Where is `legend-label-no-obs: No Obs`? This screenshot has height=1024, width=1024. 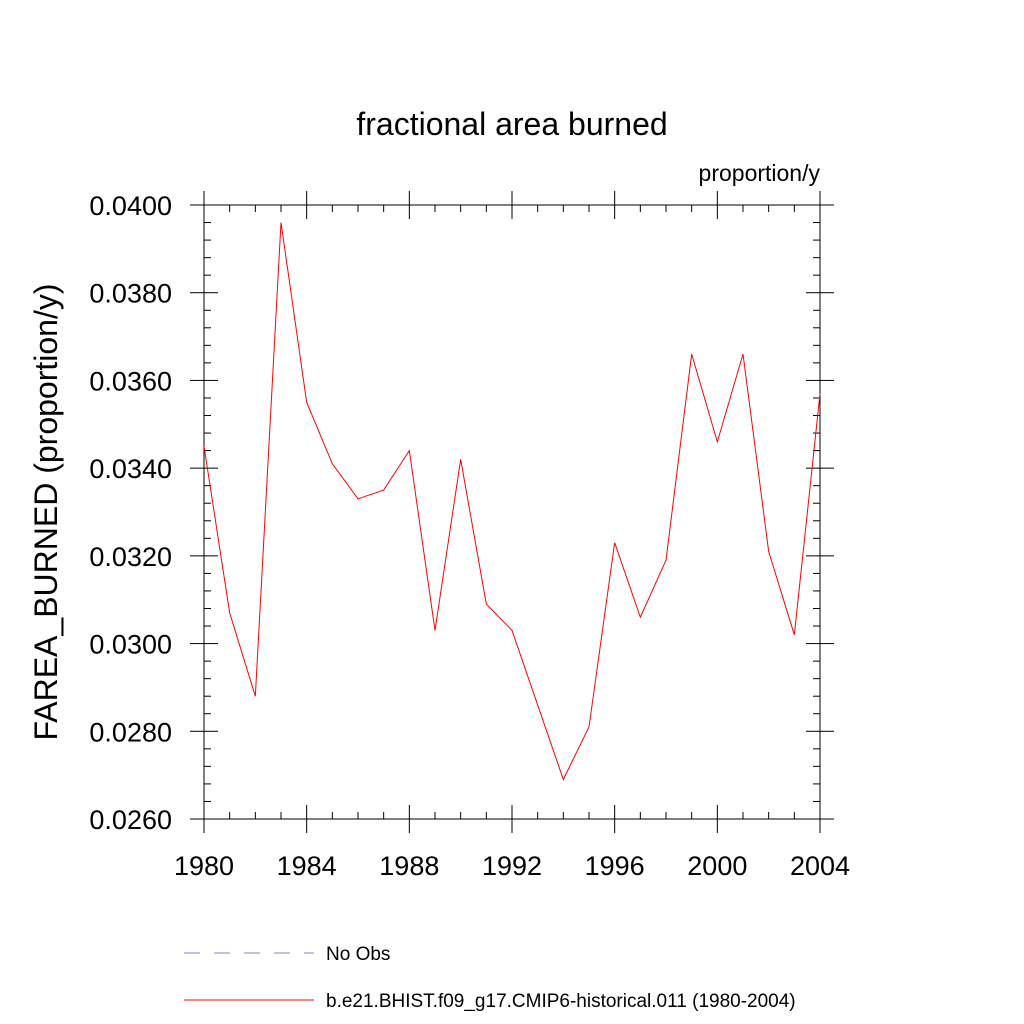
legend-label-no-obs: No Obs is located at coordinates (358, 954).